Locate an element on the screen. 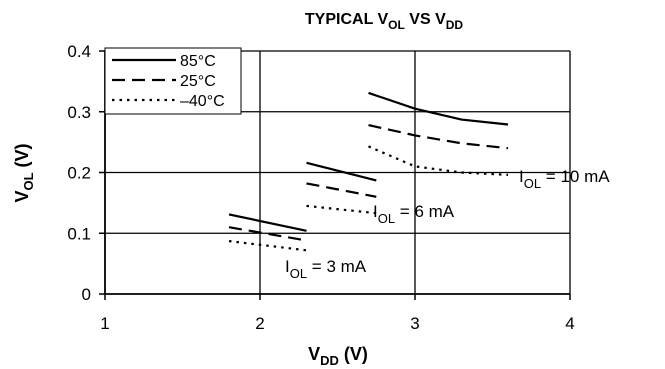 This screenshot has width=665, height=369. y-tick-label-0-2: 0.2 is located at coordinates (79, 173).